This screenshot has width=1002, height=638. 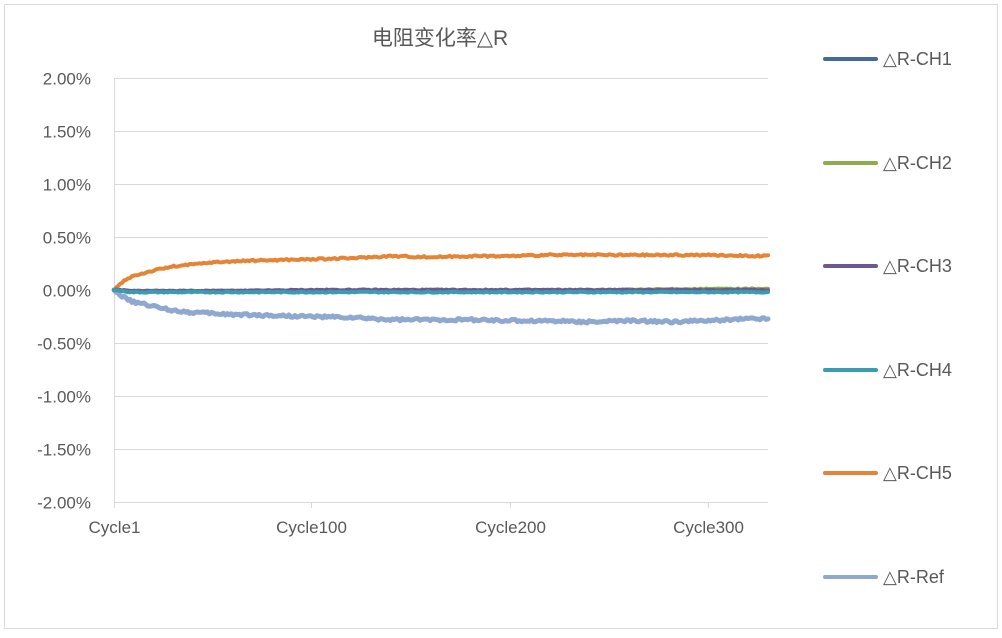 I want to click on legend-label: △R-Ref, so click(x=914, y=577).